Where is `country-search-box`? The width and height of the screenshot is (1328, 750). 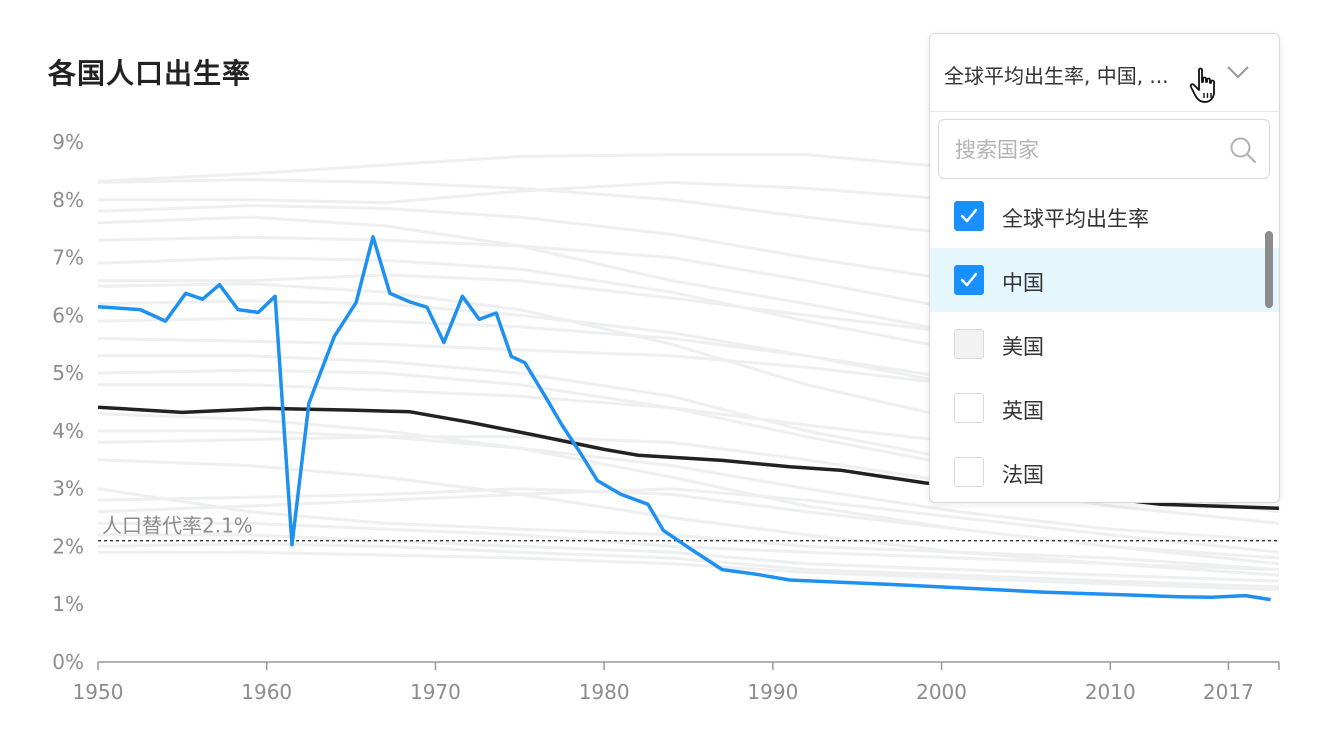
country-search-box is located at coordinates (1104, 149).